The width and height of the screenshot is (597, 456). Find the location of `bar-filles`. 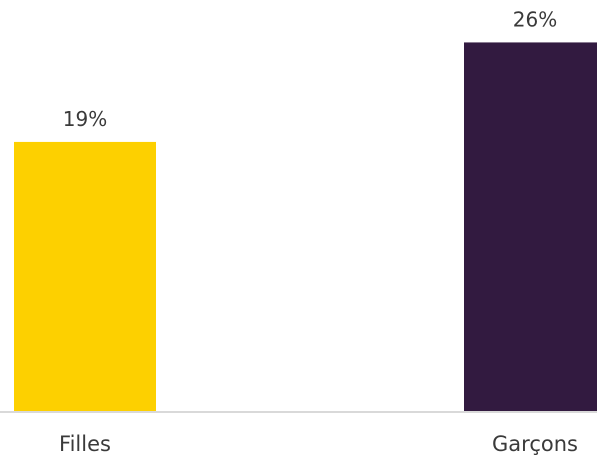

bar-filles is located at coordinates (85, 276).